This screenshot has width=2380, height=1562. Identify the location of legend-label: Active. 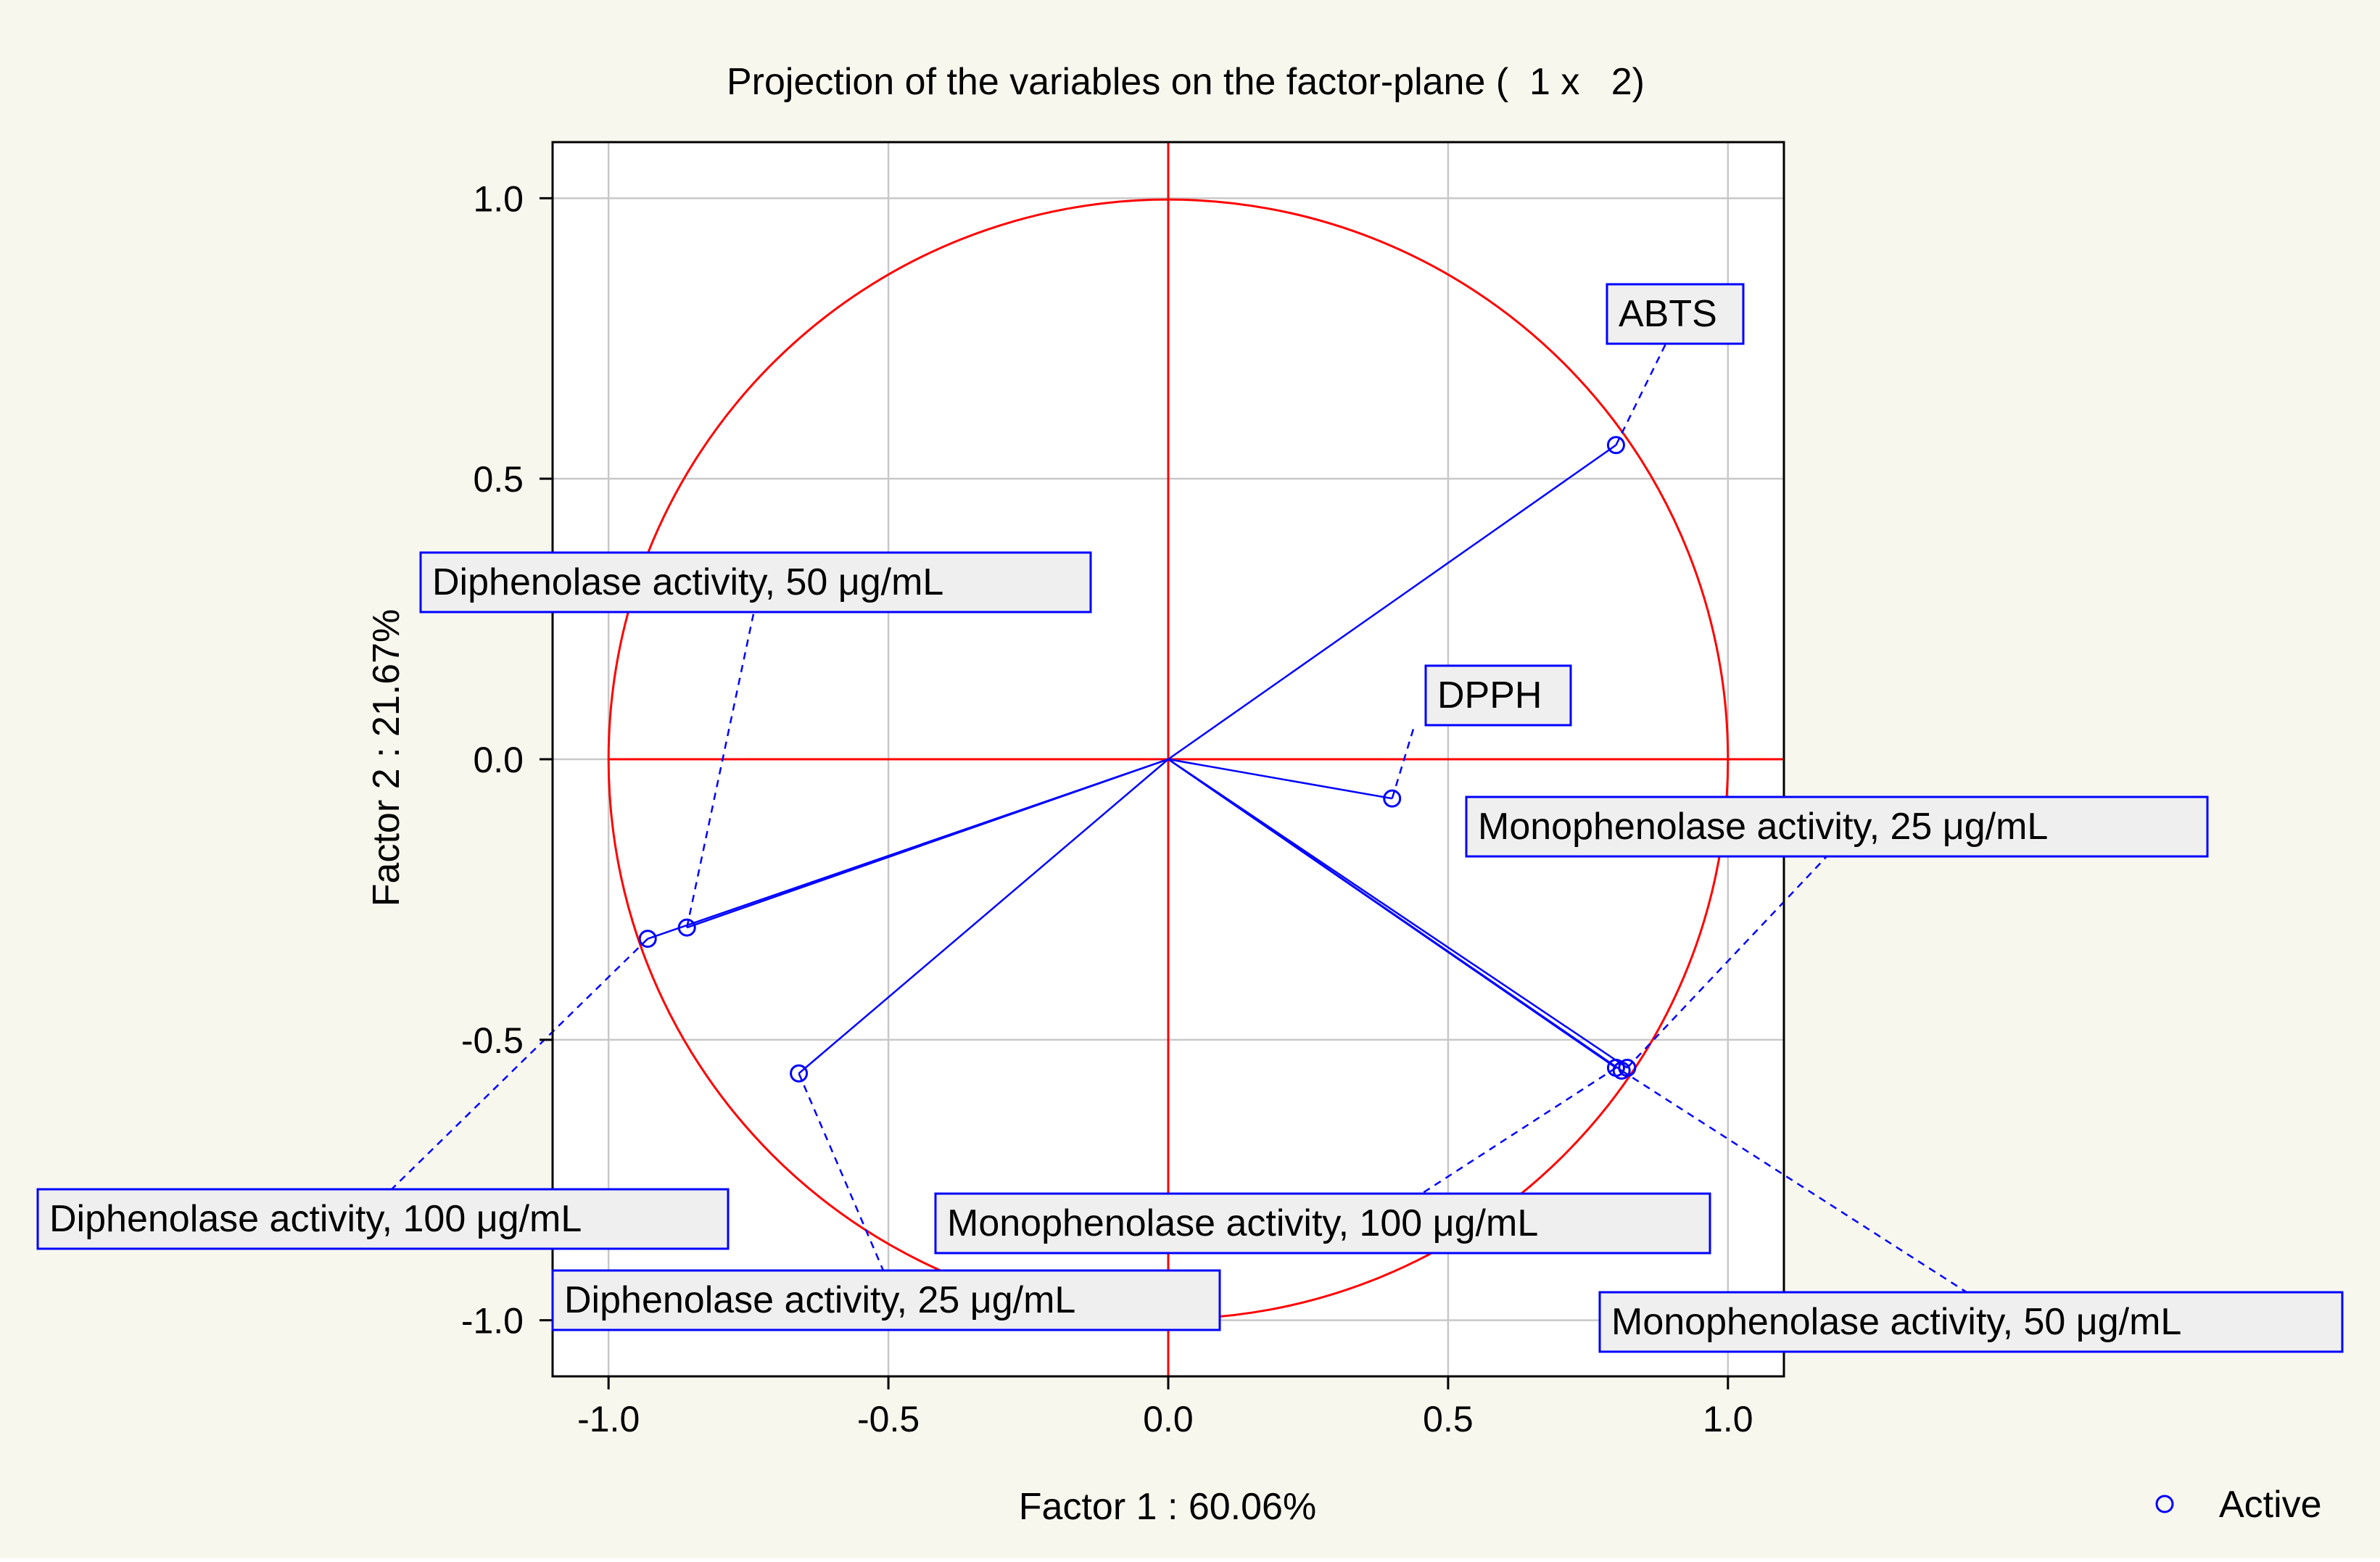
(2270, 1505).